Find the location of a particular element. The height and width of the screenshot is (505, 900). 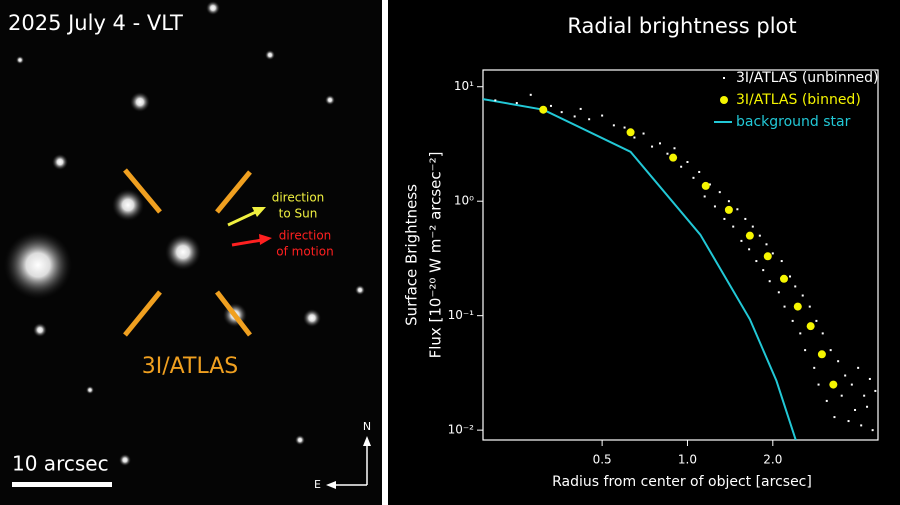

motion-label: direction is located at coordinates (305, 236).